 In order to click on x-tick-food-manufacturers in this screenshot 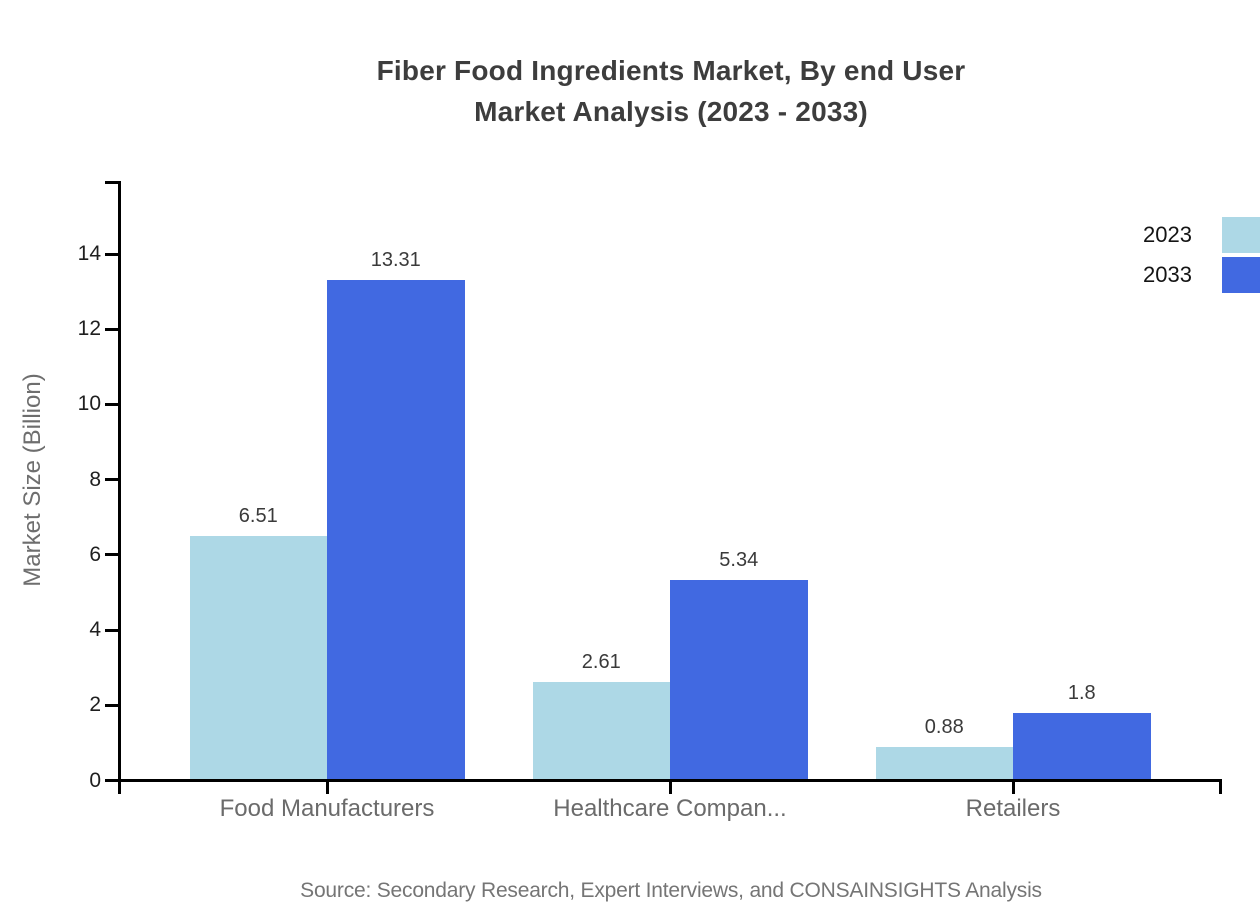, I will do `click(327, 788)`.